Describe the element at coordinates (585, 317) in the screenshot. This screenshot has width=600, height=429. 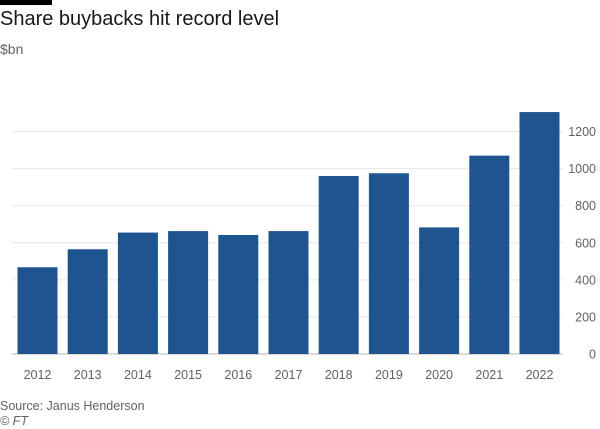
I see `y-tick-label: 200` at that location.